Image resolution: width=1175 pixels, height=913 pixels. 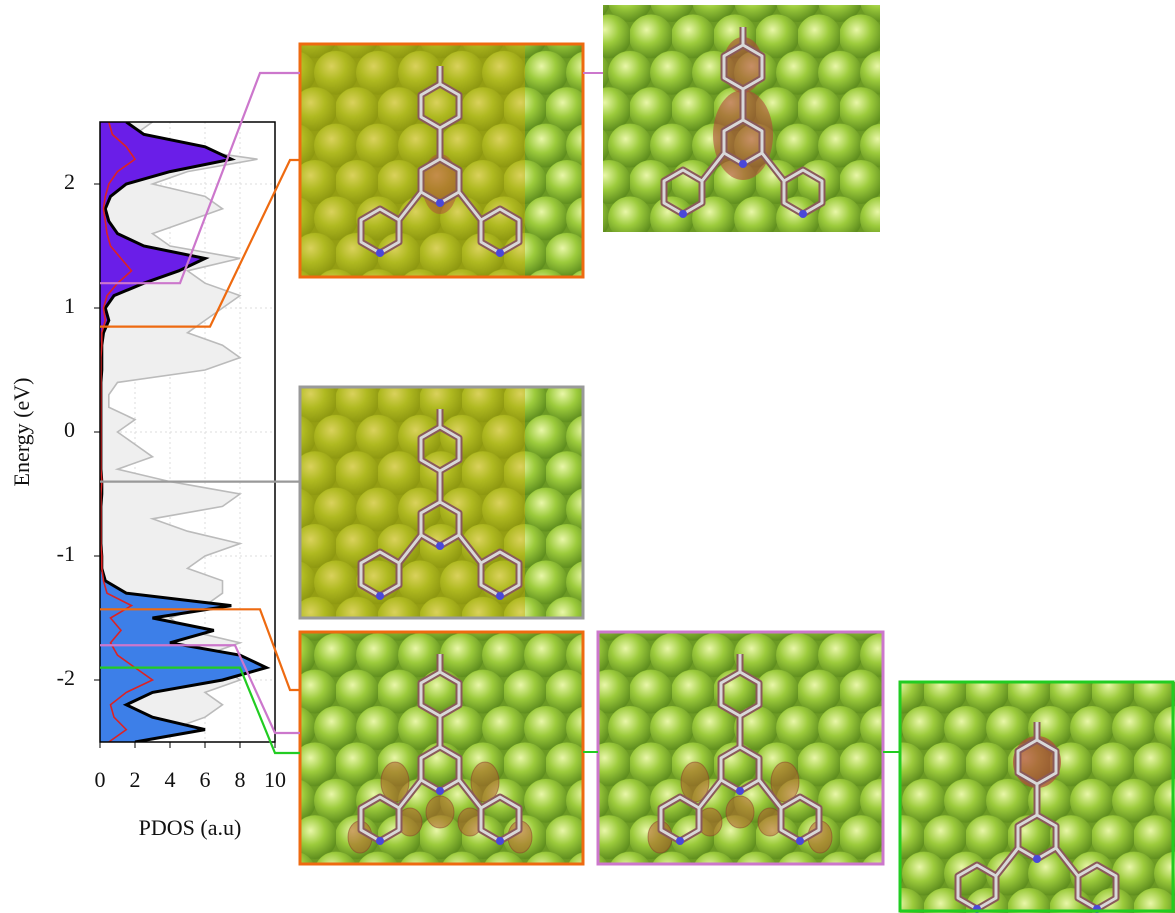 I want to click on image-homo-minus, so click(x=740, y=748).